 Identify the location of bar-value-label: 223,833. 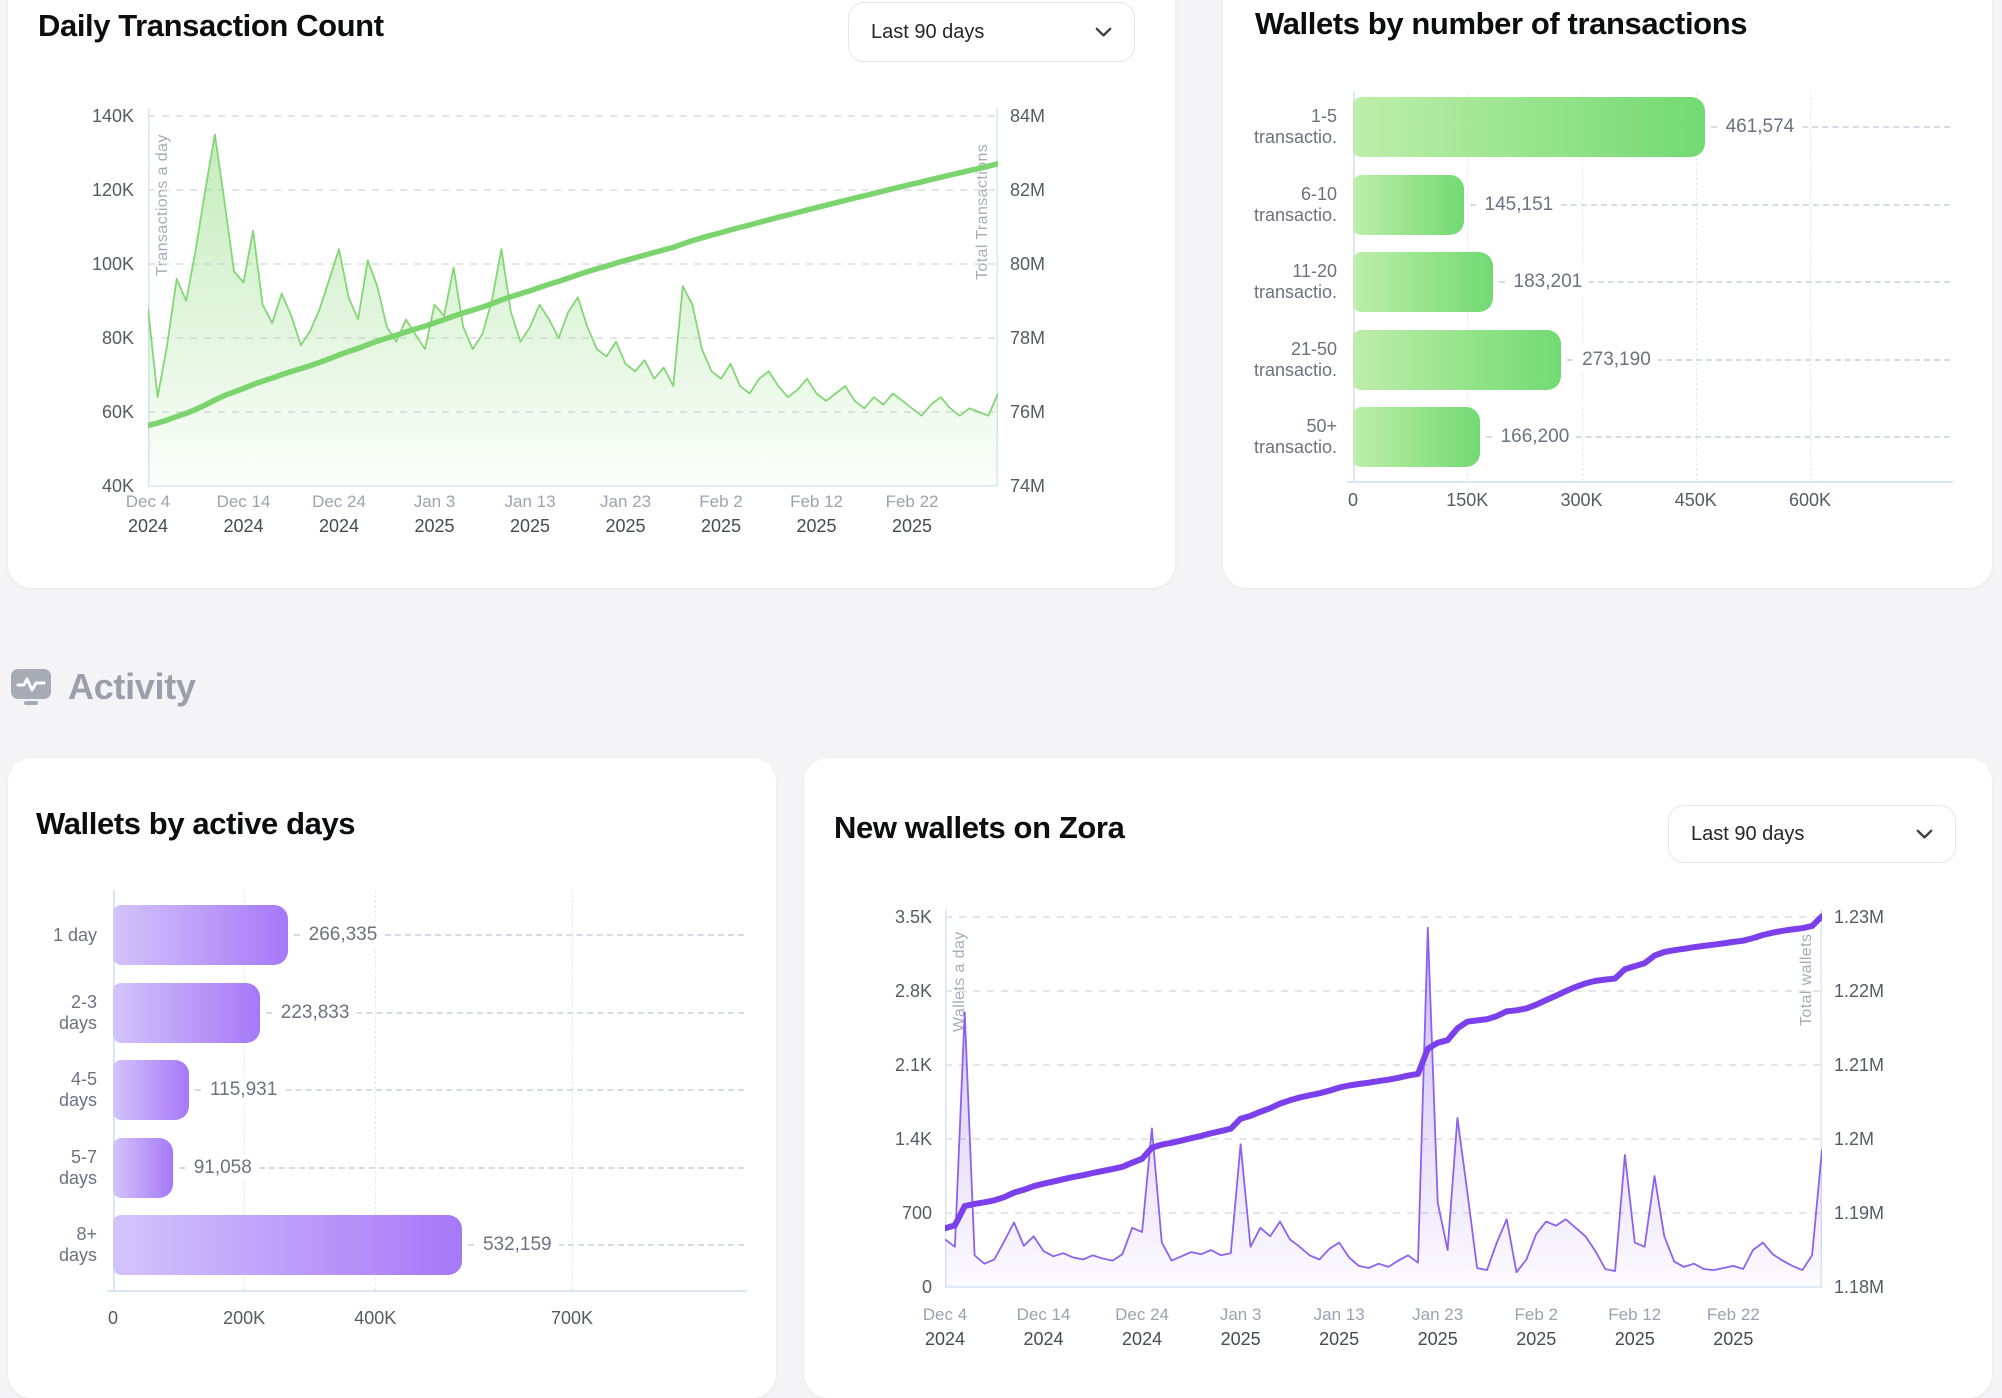
(315, 1012).